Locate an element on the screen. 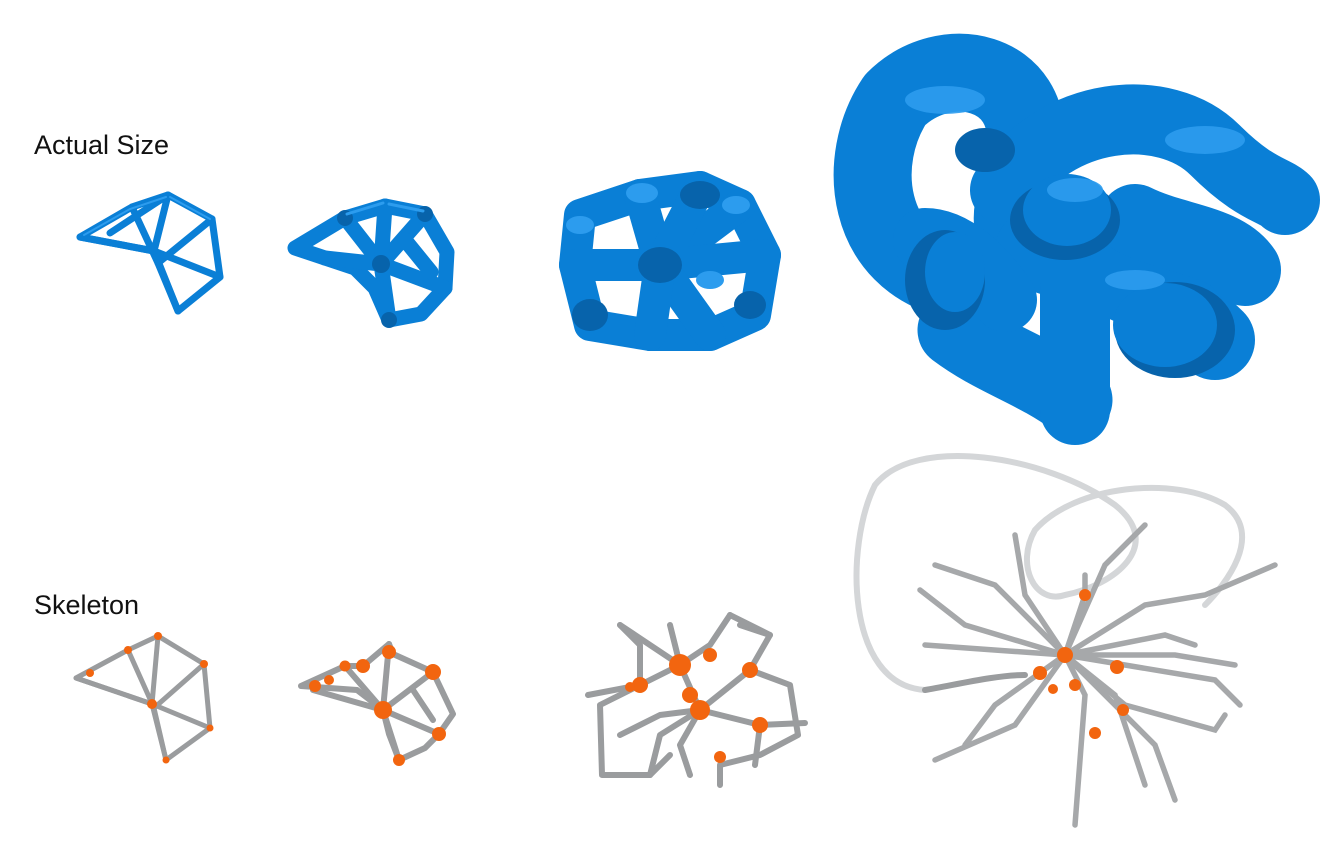 Image resolution: width=1328 pixels, height=848 pixels. row-label-skeleton: Skeleton is located at coordinates (87, 605).